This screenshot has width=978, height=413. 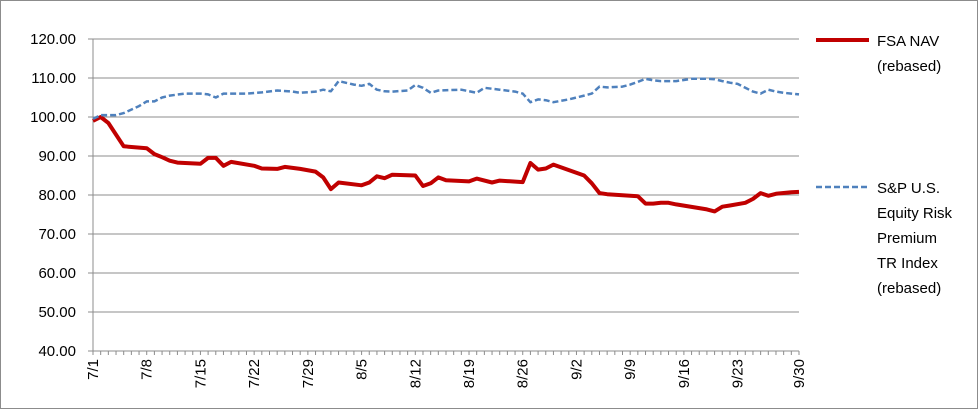 What do you see at coordinates (147, 369) in the screenshot?
I see `x-tick-label: 7/8` at bounding box center [147, 369].